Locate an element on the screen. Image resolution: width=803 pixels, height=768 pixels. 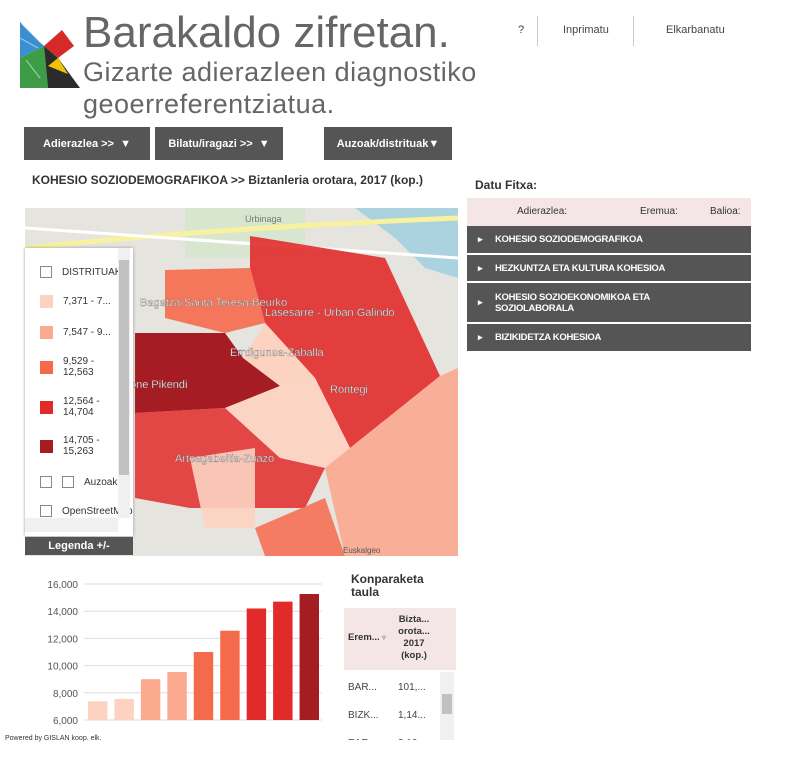
y-tick-label: 8,000 is located at coordinates (65, 694).